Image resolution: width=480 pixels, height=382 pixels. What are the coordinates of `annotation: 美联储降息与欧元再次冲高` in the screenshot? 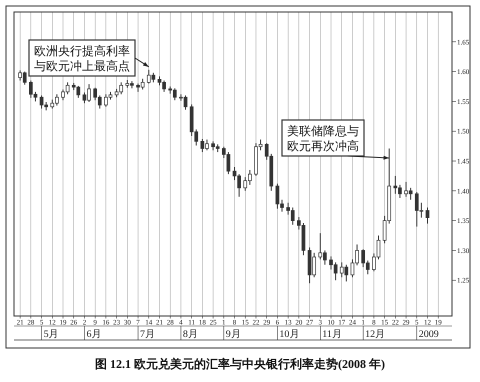 It's located at (323, 138).